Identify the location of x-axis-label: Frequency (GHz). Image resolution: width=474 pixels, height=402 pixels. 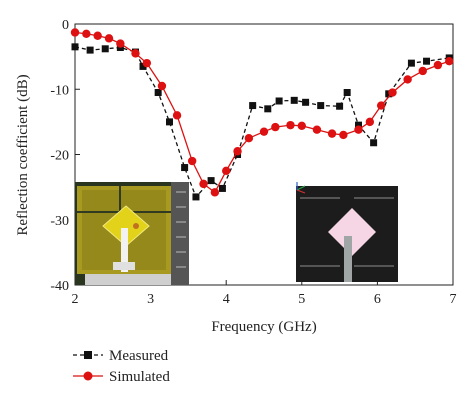
(263, 327).